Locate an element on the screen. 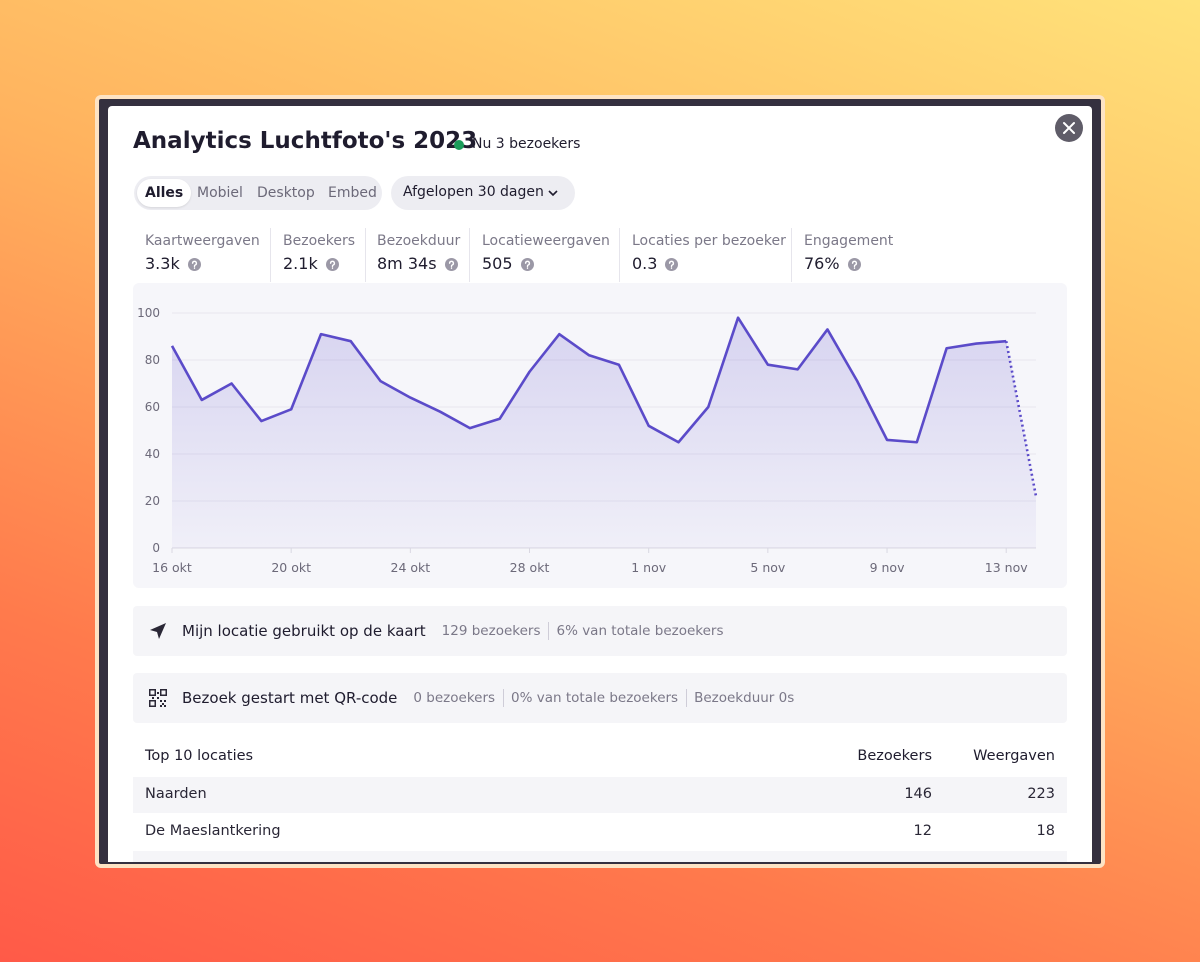  x-tick-label: 13 nov is located at coordinates (1006, 567).